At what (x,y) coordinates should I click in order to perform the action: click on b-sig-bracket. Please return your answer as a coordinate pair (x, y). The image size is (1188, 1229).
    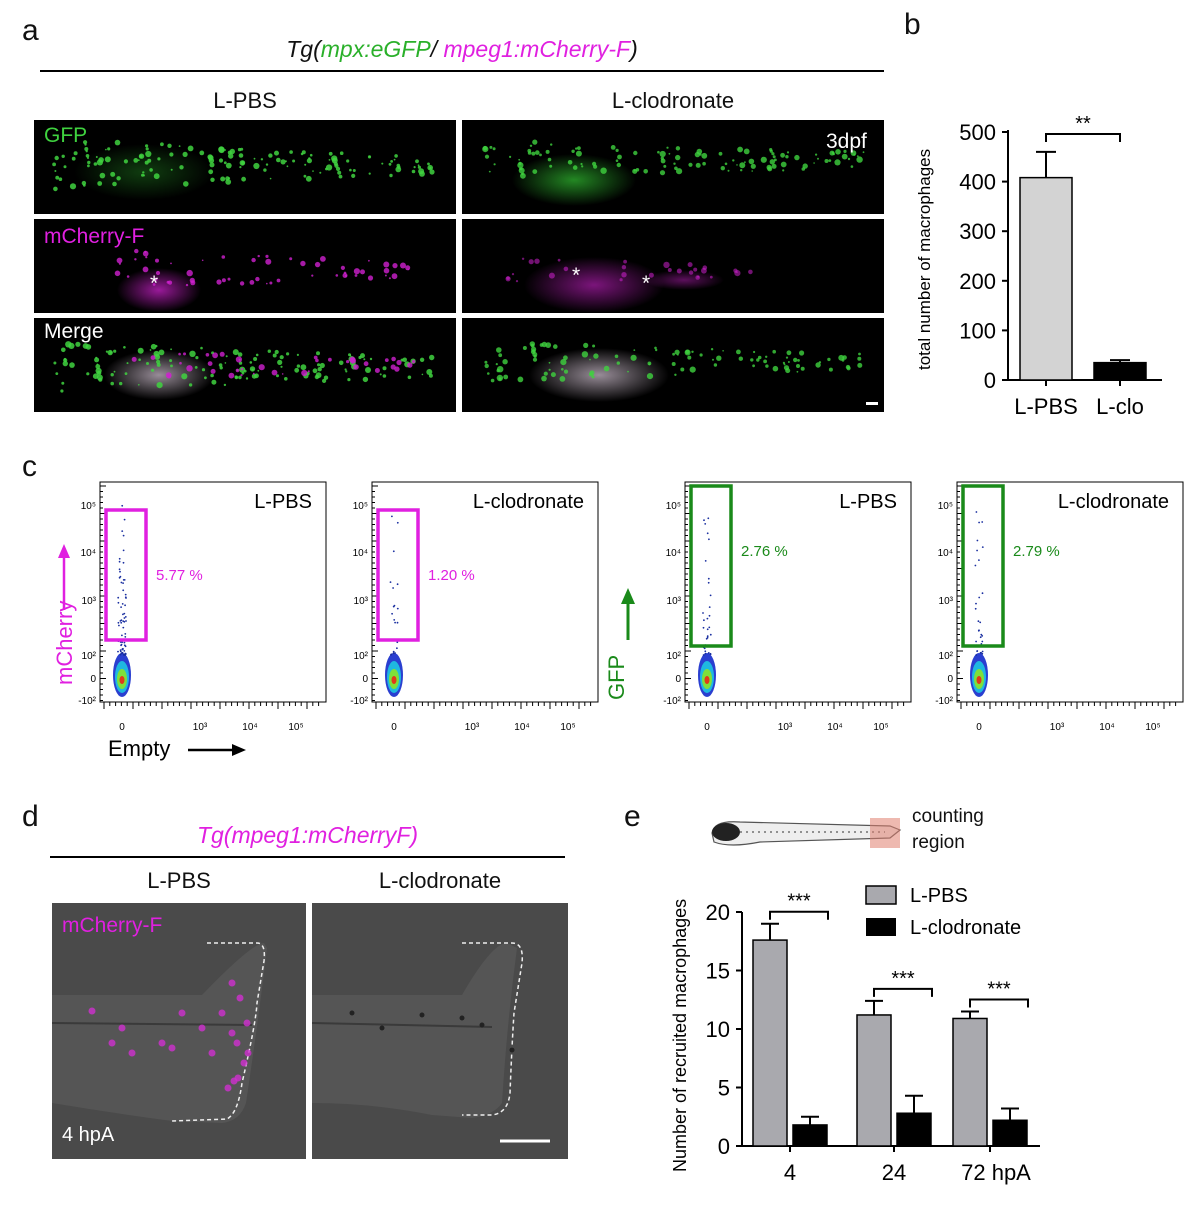
    Looking at the image, I should click on (1083, 137).